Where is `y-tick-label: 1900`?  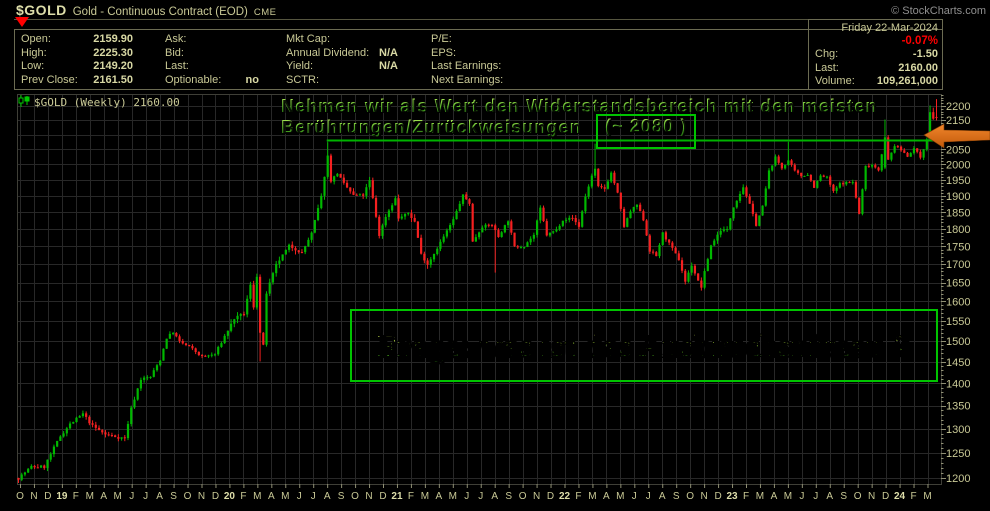 y-tick-label: 1900 is located at coordinates (958, 197).